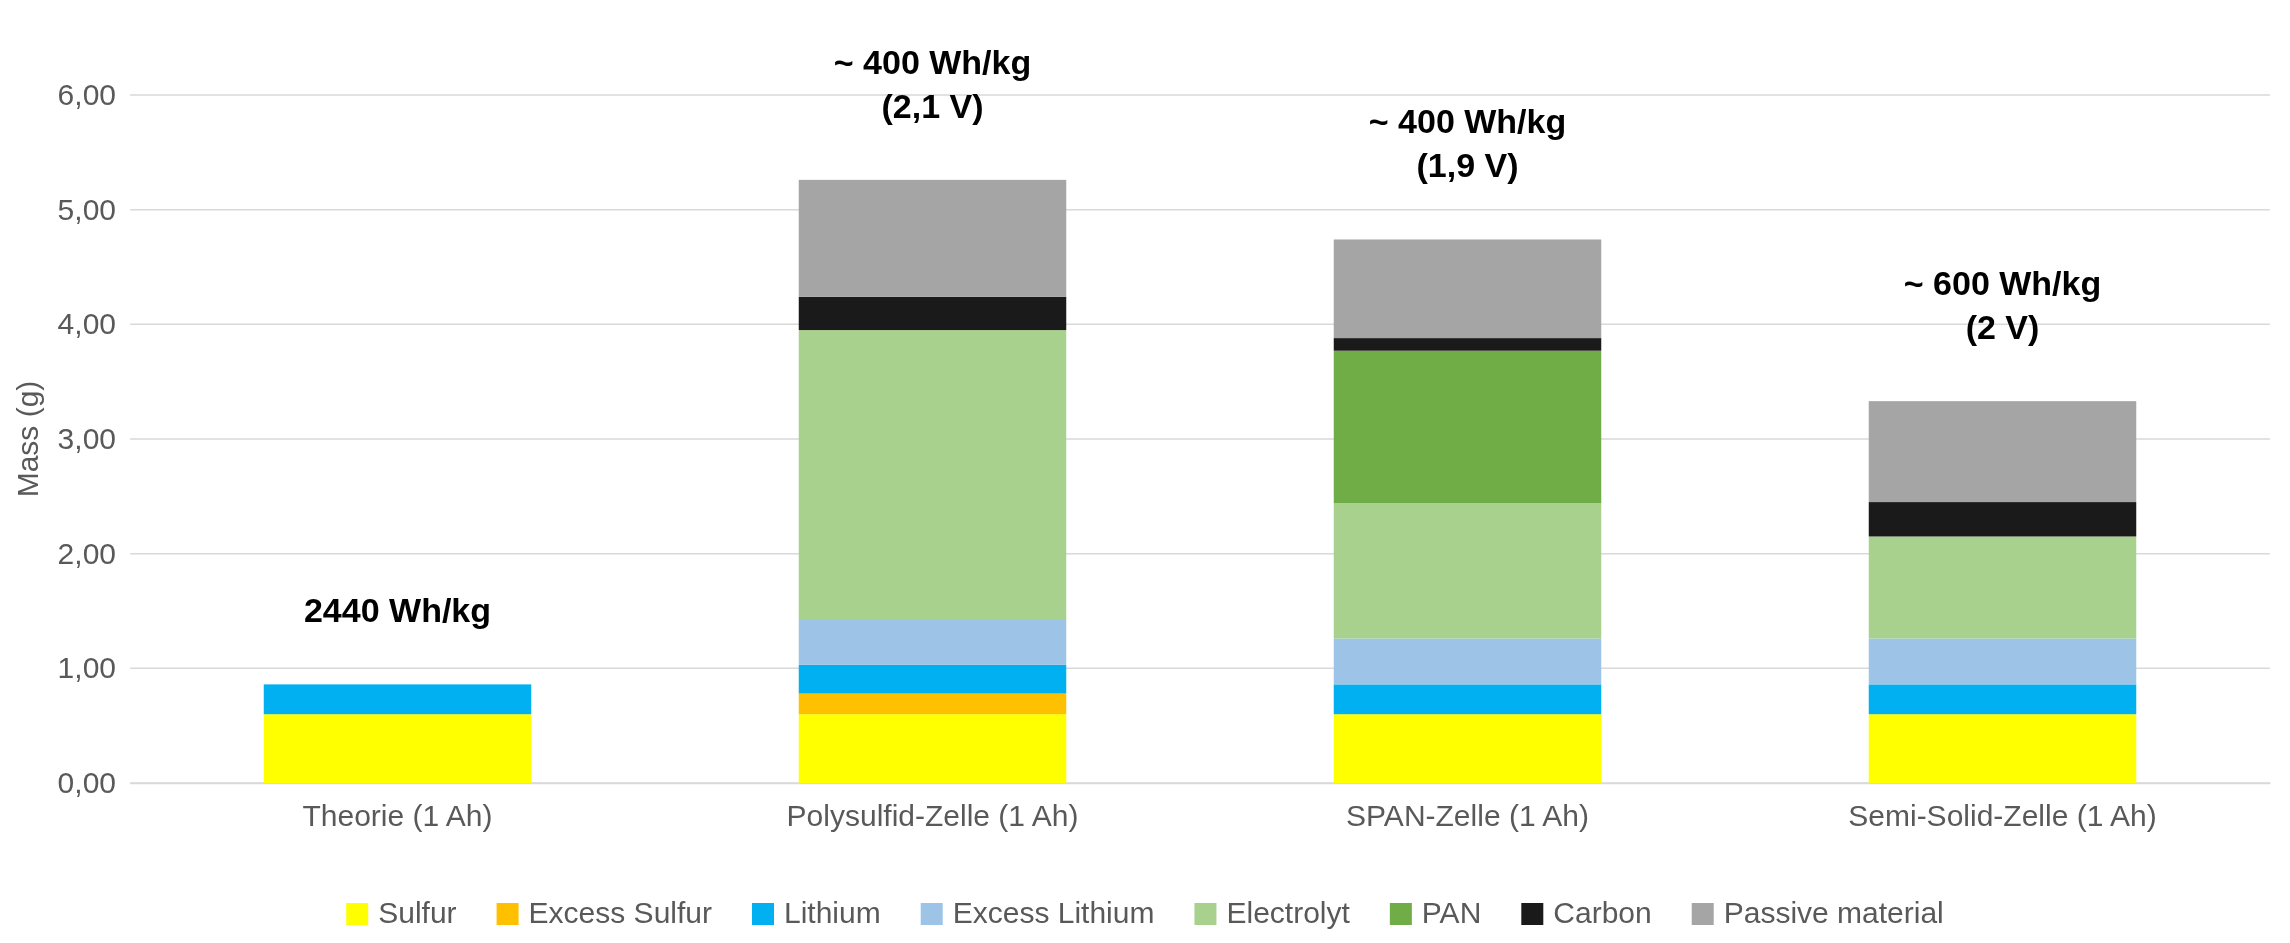 The height and width of the screenshot is (943, 2290). What do you see at coordinates (417, 912) in the screenshot?
I see `legend-label: Sulfur` at bounding box center [417, 912].